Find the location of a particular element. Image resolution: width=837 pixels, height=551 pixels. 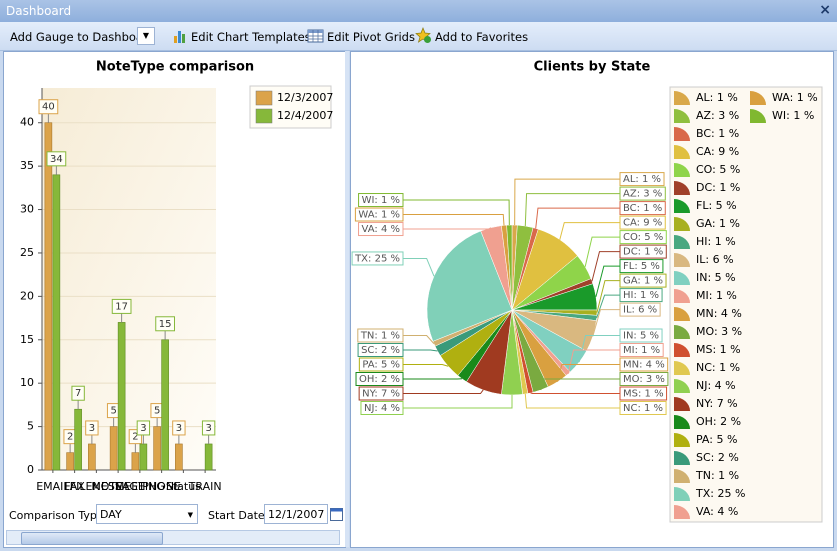

edit-pivot-grids-button: Edit Pivot Grids is located at coordinates (371, 37).